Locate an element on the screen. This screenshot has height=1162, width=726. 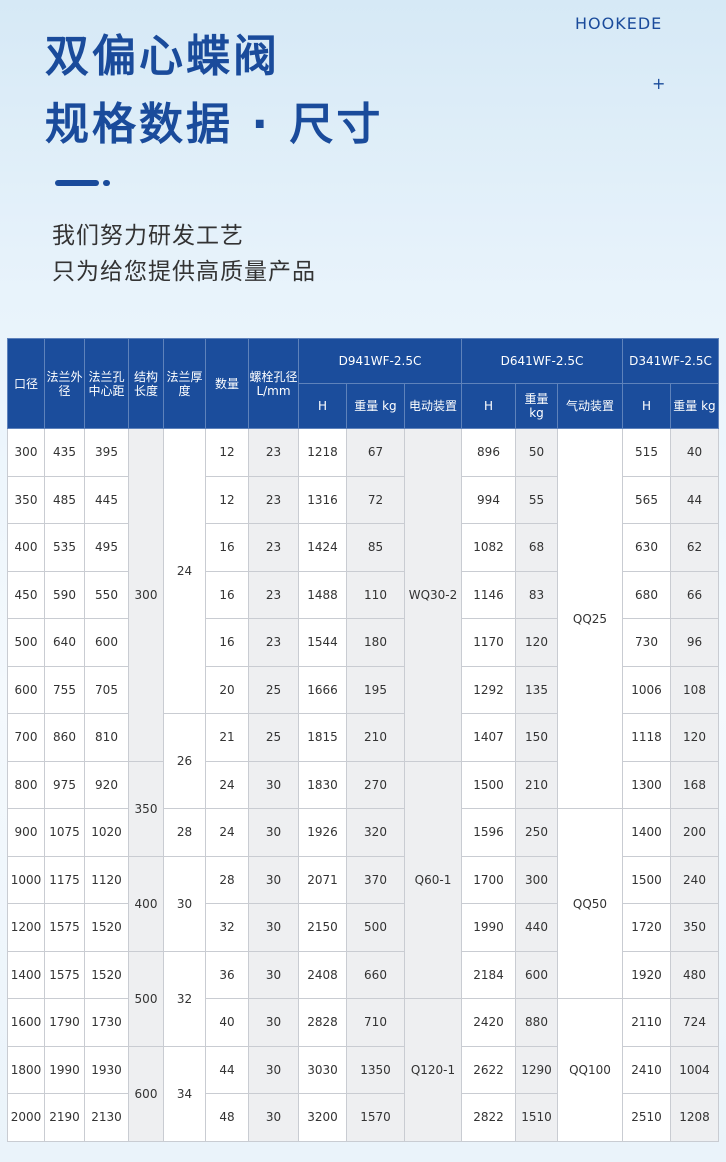
title: 双偏心蝶阀 is located at coordinates (162, 56).